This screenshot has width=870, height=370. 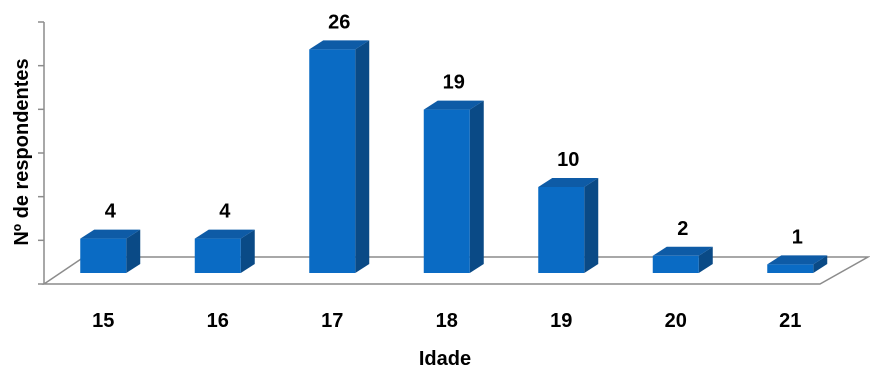 I want to click on x-tick-label-19: 19, so click(x=561, y=321).